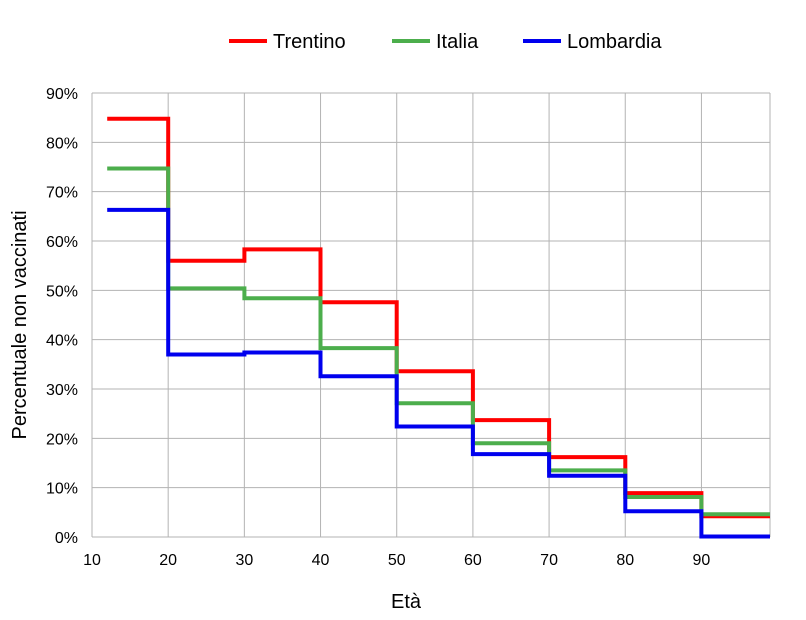  I want to click on legend: Trentino Italia Lombardia, so click(445, 42).